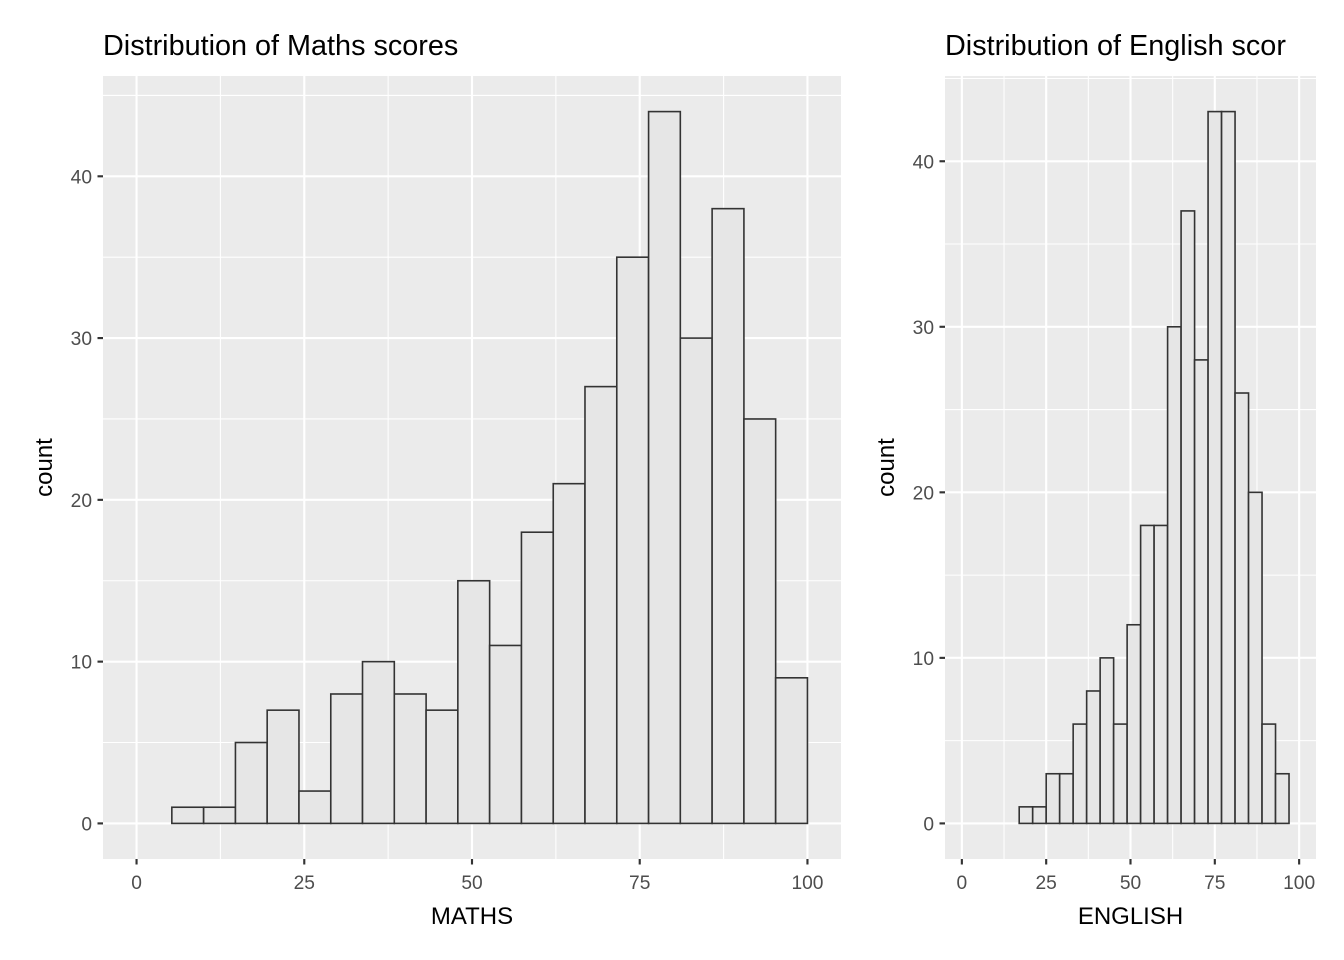 This screenshot has width=1344, height=960. I want to click on maths-y-tick-label: 40, so click(81, 177).